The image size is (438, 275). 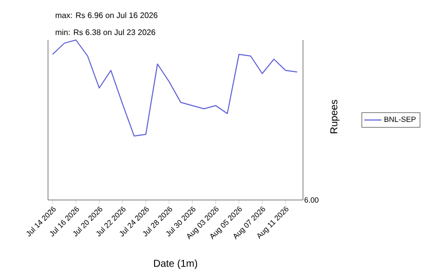 I want to click on text: min: Rs 6.38 on Jul 23 2026, so click(x=106, y=32).